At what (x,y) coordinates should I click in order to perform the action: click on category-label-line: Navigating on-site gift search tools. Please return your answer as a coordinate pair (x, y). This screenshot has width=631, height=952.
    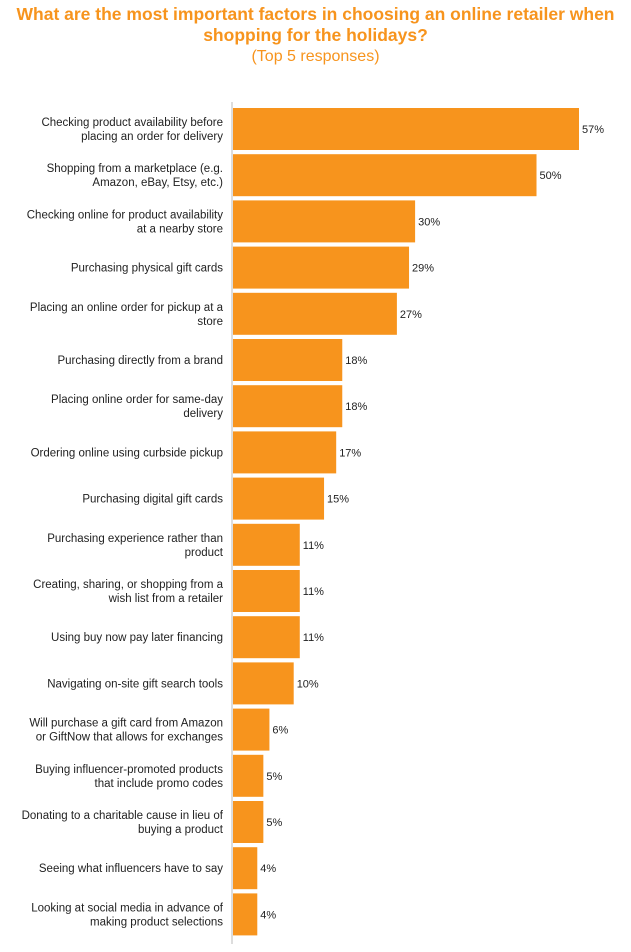
    Looking at the image, I should click on (135, 684).